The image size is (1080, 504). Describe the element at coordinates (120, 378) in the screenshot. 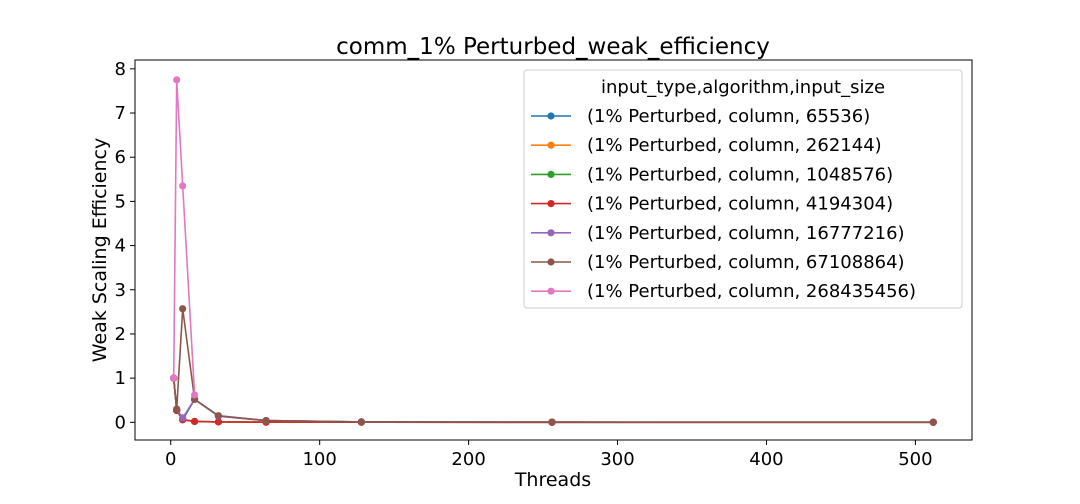

I see `y-tick-label: 1` at that location.